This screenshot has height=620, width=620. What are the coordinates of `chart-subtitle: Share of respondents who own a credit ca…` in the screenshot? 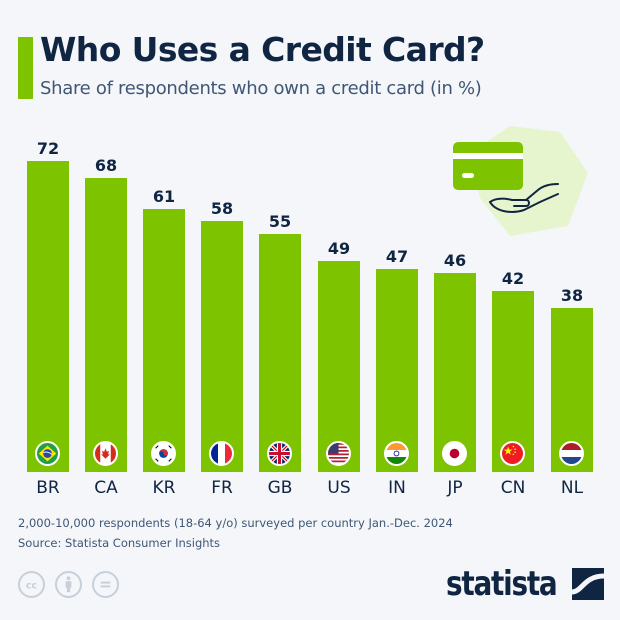 It's located at (261, 88).